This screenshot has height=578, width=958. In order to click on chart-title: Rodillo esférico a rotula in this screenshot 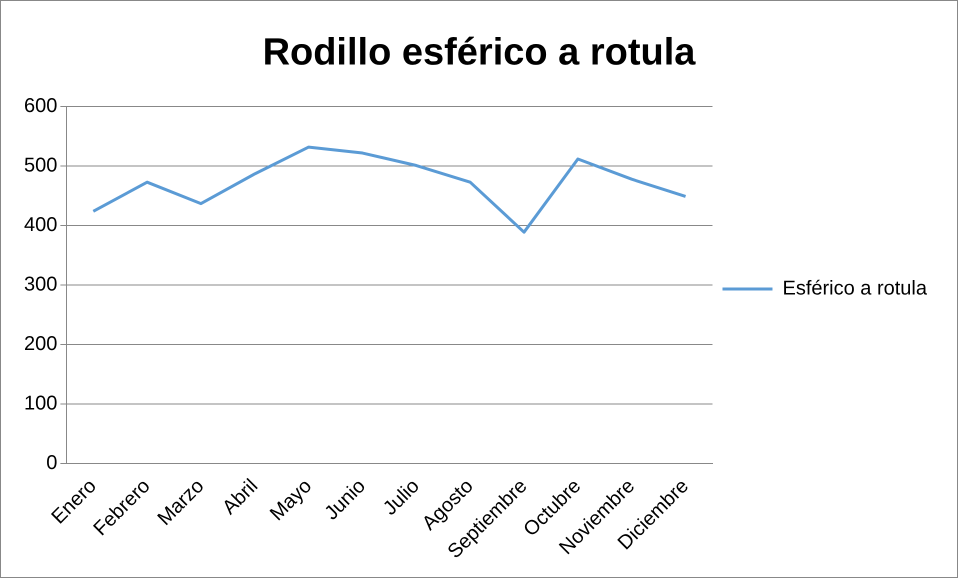, I will do `click(479, 52)`.